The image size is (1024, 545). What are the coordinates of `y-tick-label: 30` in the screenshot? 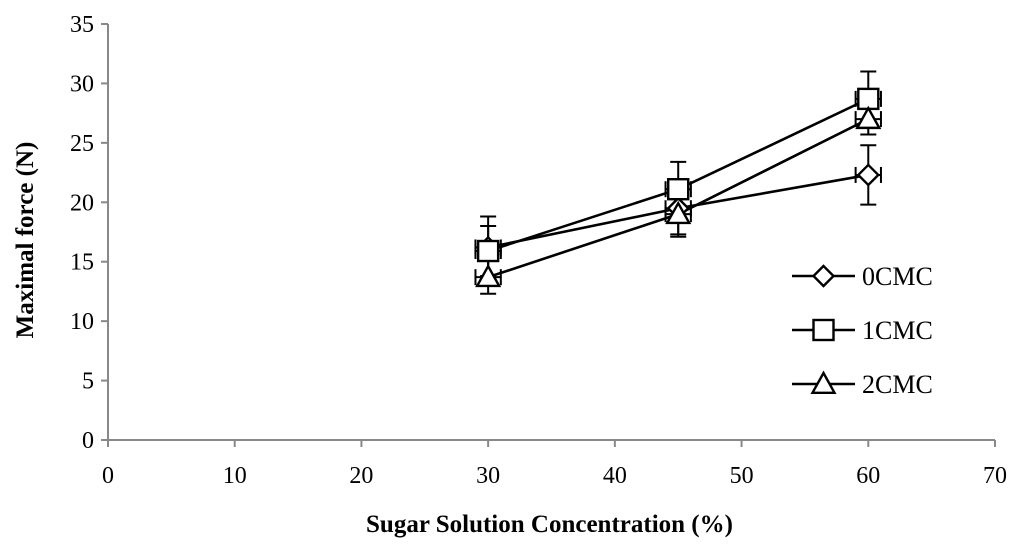 It's located at (82, 84).